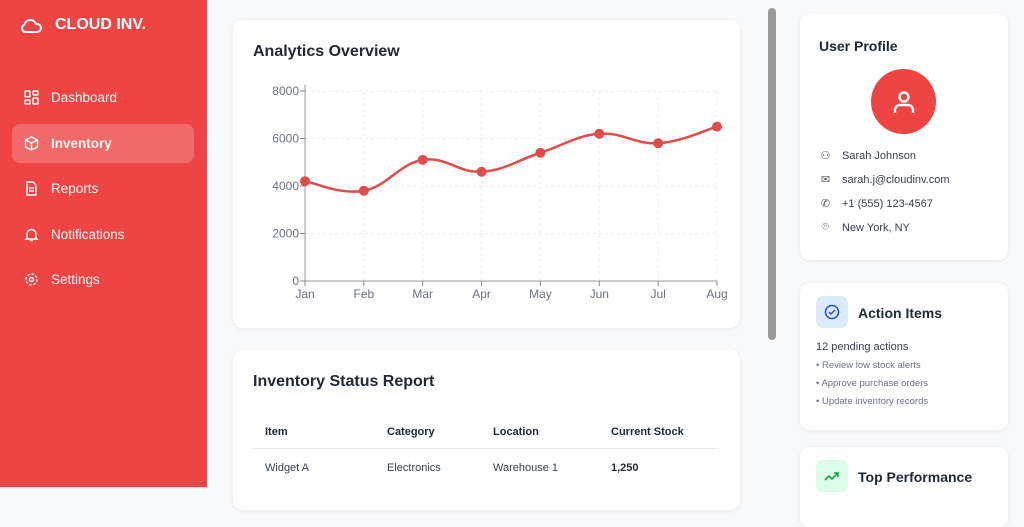 Image resolution: width=1024 pixels, height=527 pixels. Describe the element at coordinates (304, 294) in the screenshot. I see `x-tick-label: Jan` at that location.